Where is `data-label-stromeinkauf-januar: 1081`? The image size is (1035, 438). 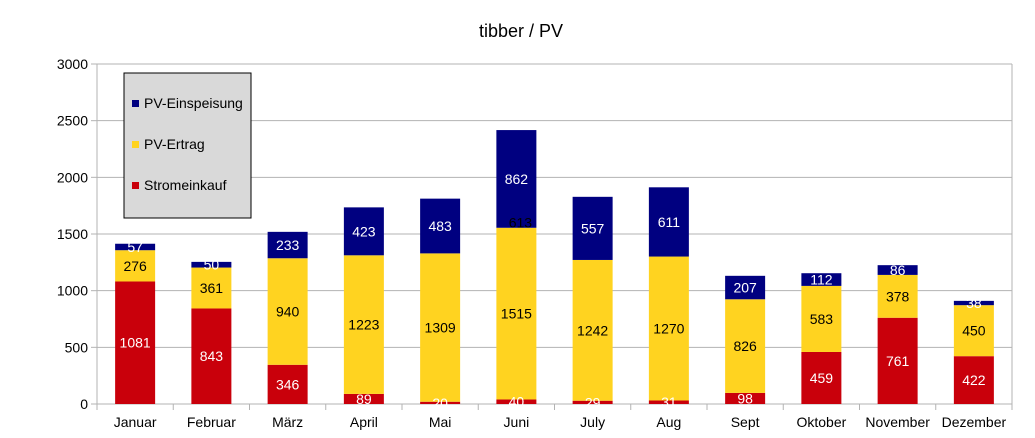 data-label-stromeinkauf-januar: 1081 is located at coordinates (135, 343).